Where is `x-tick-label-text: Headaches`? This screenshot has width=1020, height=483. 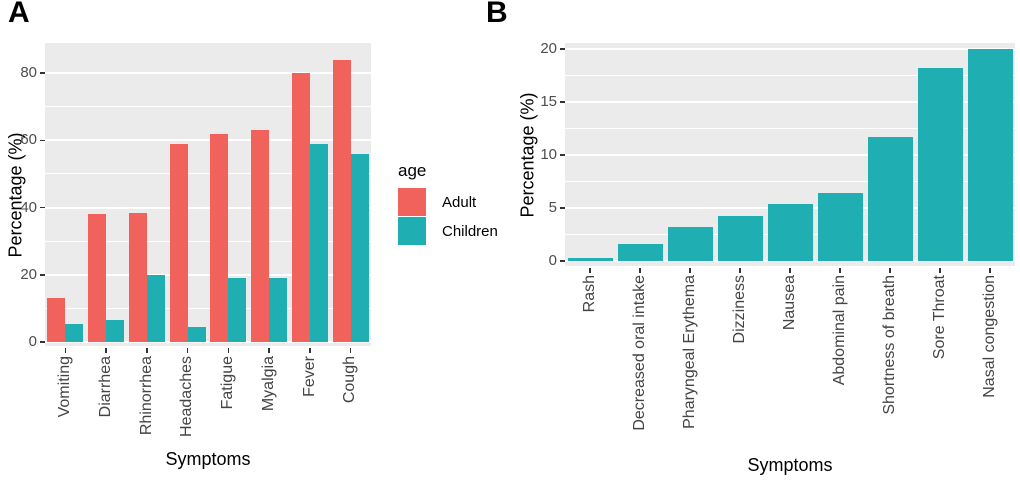 x-tick-label-text: Headaches is located at coordinates (187, 396).